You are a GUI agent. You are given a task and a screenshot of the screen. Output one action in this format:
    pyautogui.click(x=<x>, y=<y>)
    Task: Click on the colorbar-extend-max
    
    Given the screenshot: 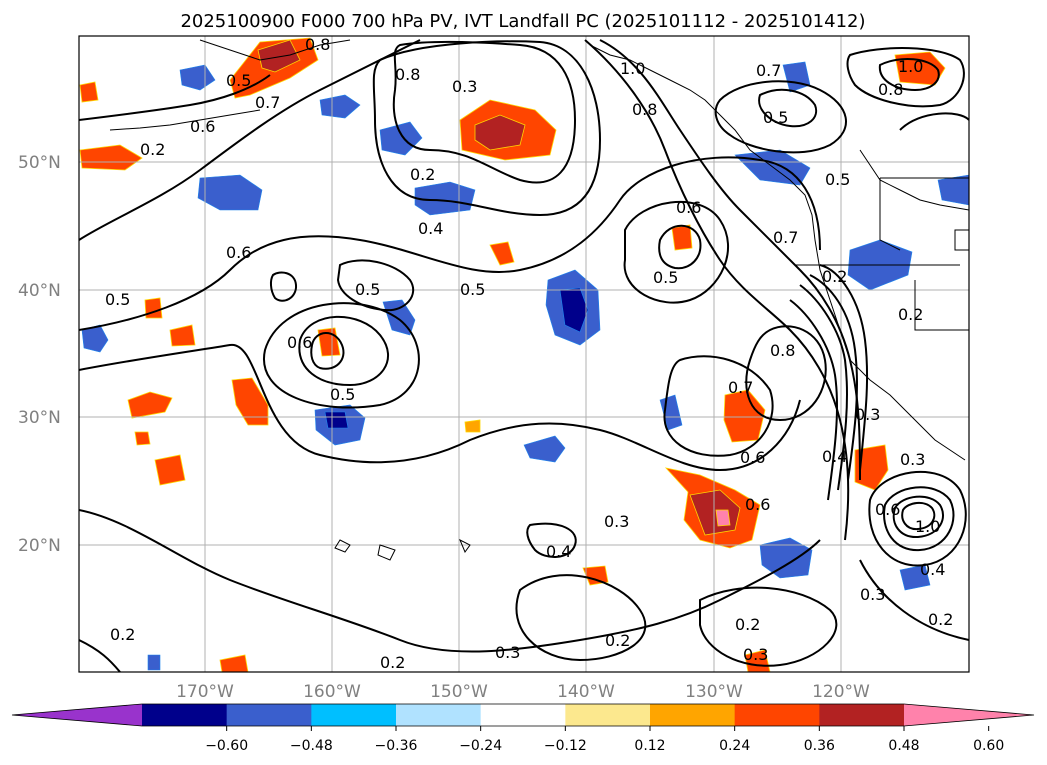 What is the action you would take?
    pyautogui.click(x=969, y=715)
    